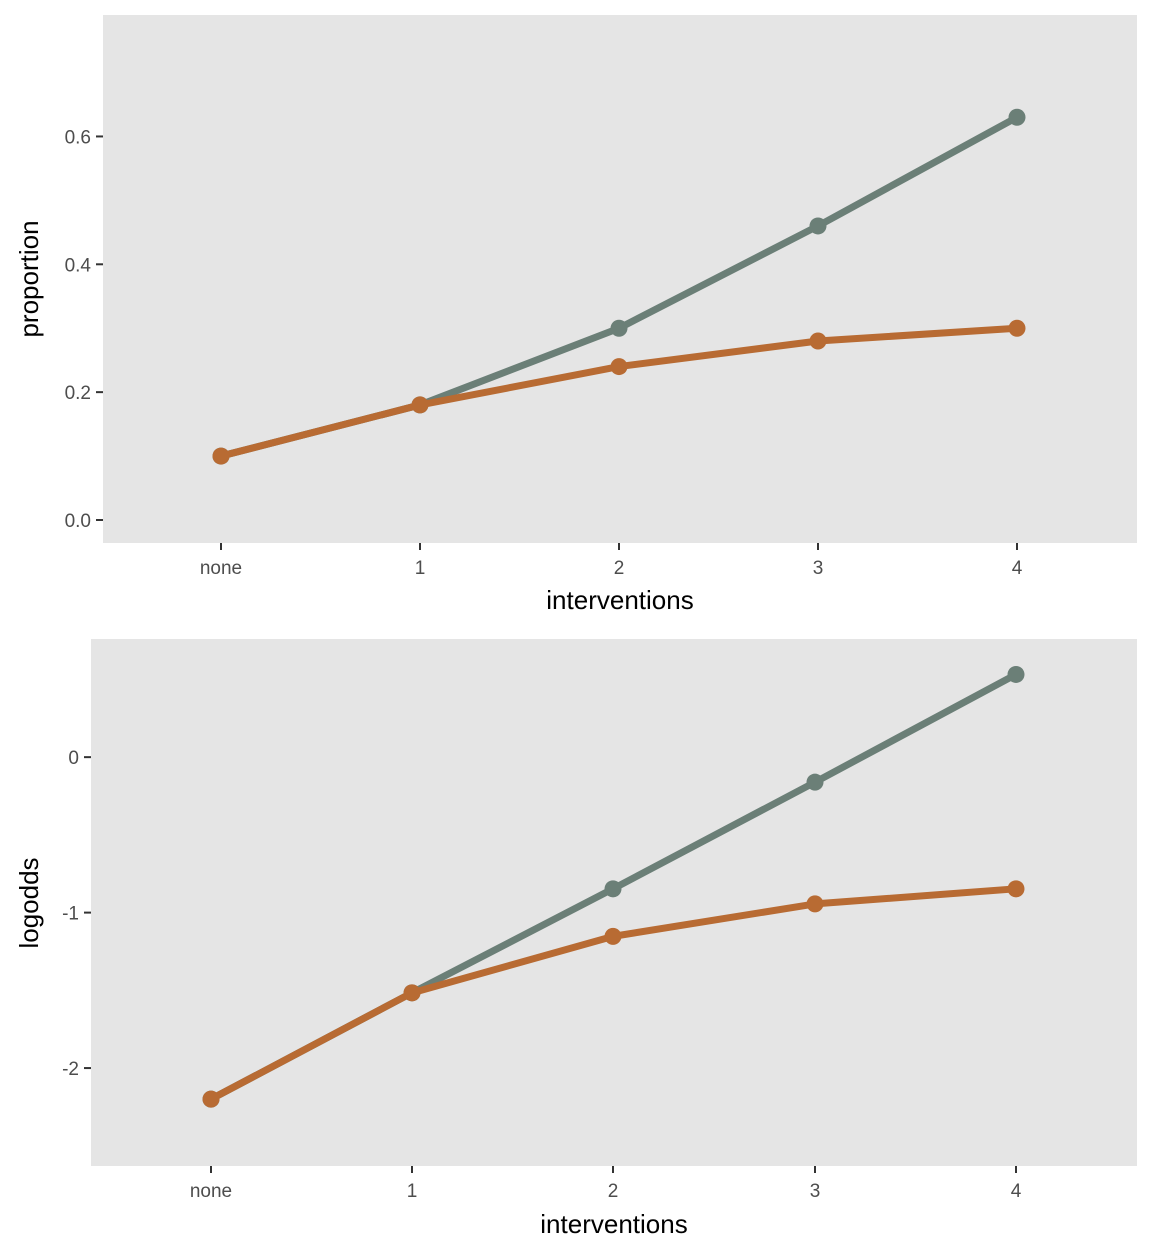 The image size is (1152, 1248). I want to click on logodds-x-axis: none 1 2 3 4, so click(606, 1184).